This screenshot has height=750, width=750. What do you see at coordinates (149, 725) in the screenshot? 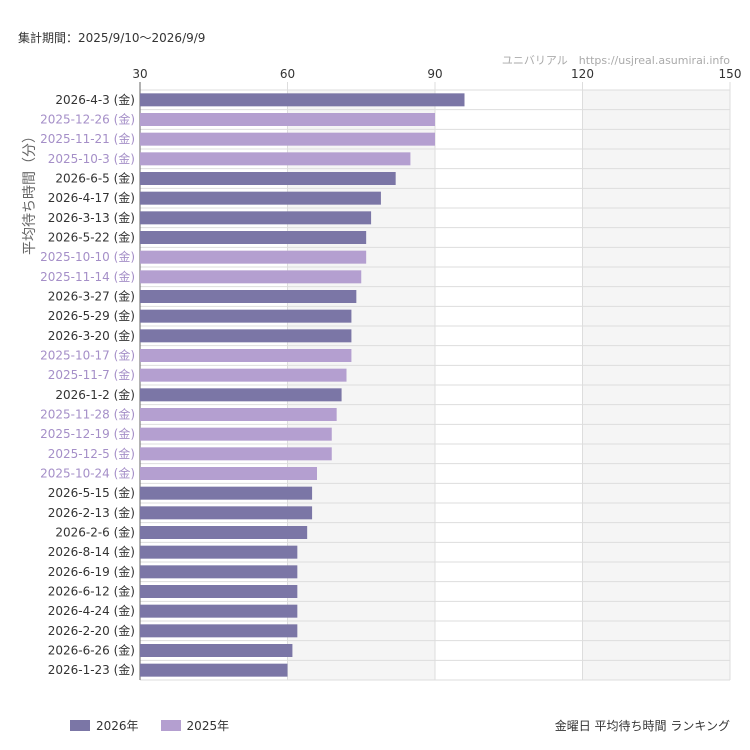
I see `legend: 2026年 2025年` at bounding box center [149, 725].